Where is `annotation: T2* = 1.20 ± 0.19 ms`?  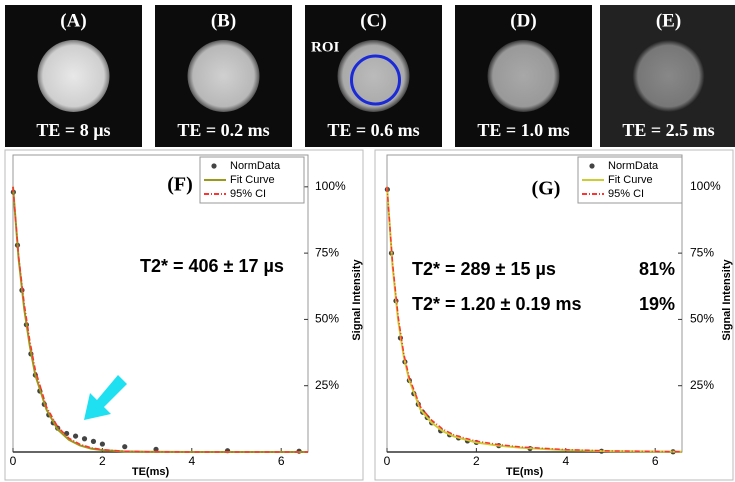 annotation: T2* = 1.20 ± 0.19 ms is located at coordinates (497, 304).